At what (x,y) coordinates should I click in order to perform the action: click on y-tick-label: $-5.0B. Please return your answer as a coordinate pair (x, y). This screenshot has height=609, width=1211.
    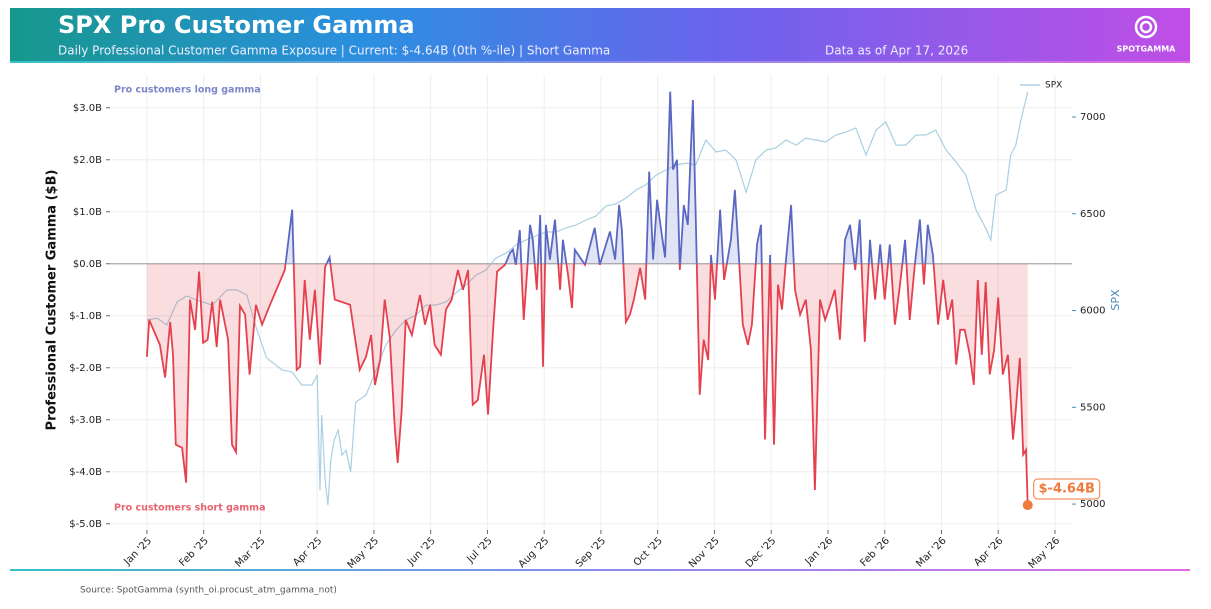
    Looking at the image, I should click on (85, 524).